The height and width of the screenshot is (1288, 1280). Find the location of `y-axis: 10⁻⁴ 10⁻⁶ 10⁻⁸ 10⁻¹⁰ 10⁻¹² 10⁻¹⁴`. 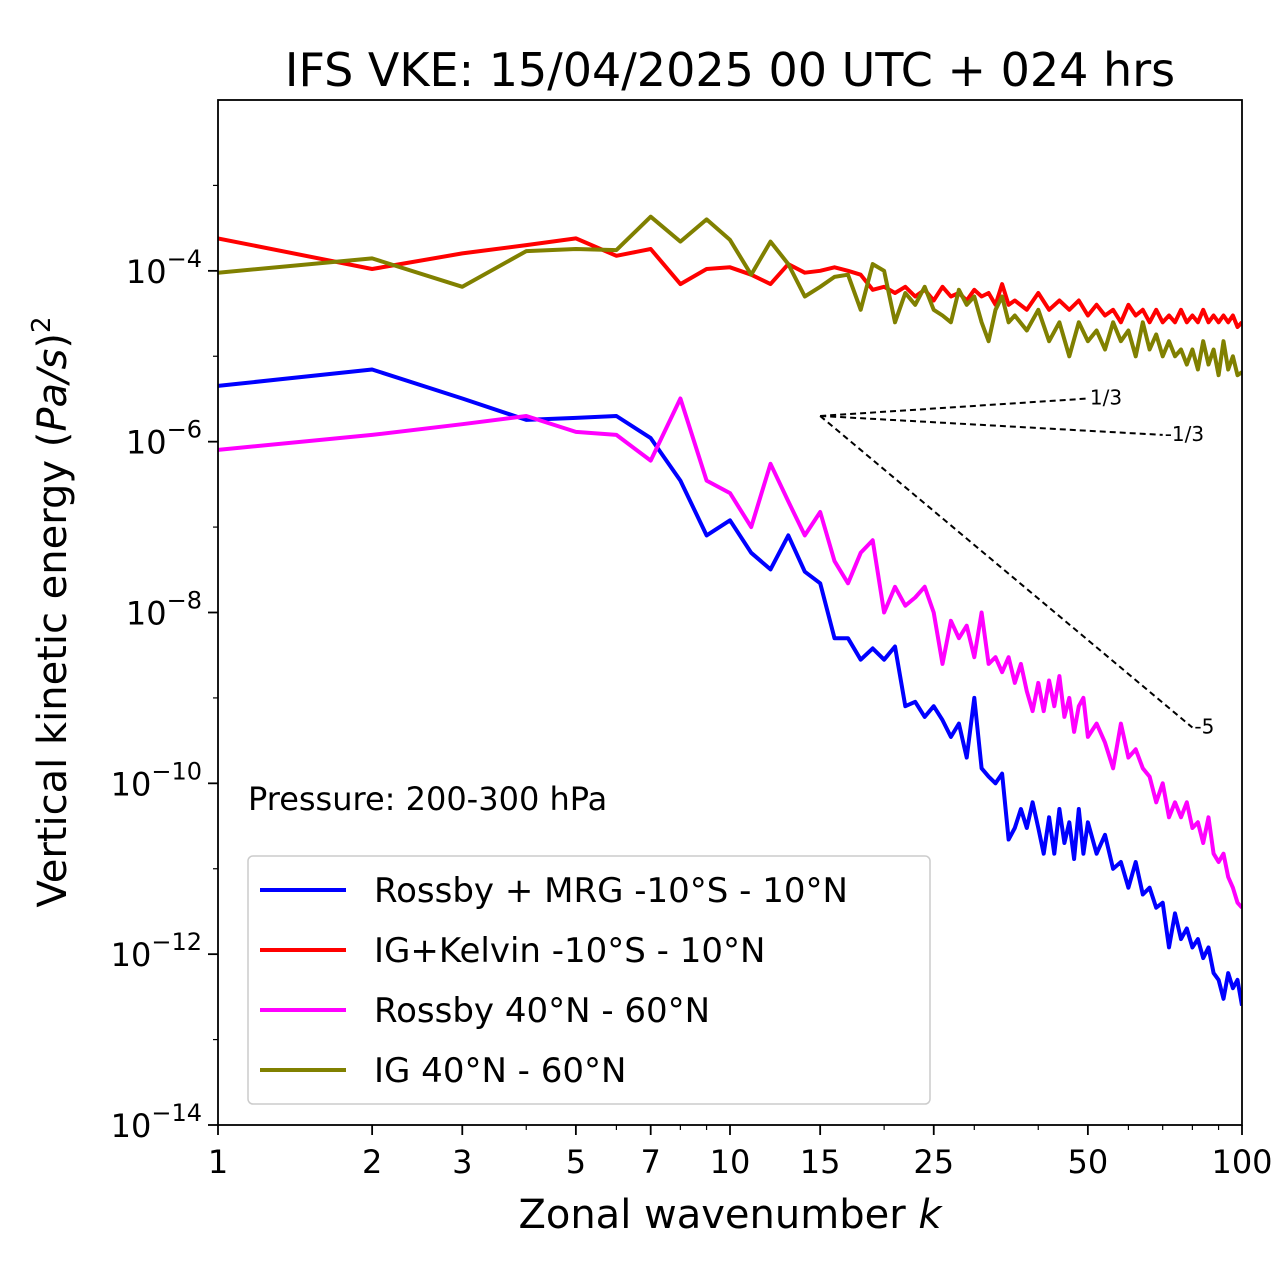

y-axis: 10⁻⁴ 10⁻⁶ 10⁻⁸ 10⁻¹⁰ 10⁻¹² 10⁻¹⁴ is located at coordinates (164, 664).